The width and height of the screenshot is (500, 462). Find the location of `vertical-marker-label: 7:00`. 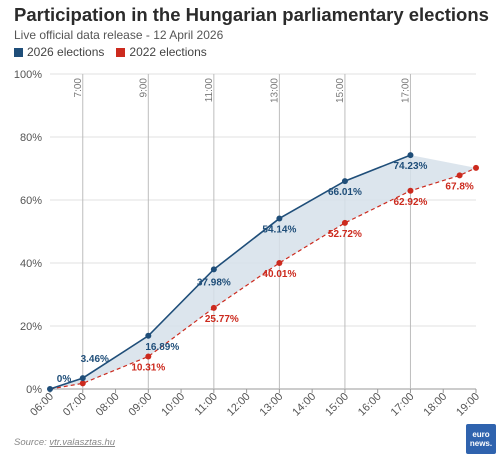

vertical-marker-label: 7:00 is located at coordinates (78, 88).